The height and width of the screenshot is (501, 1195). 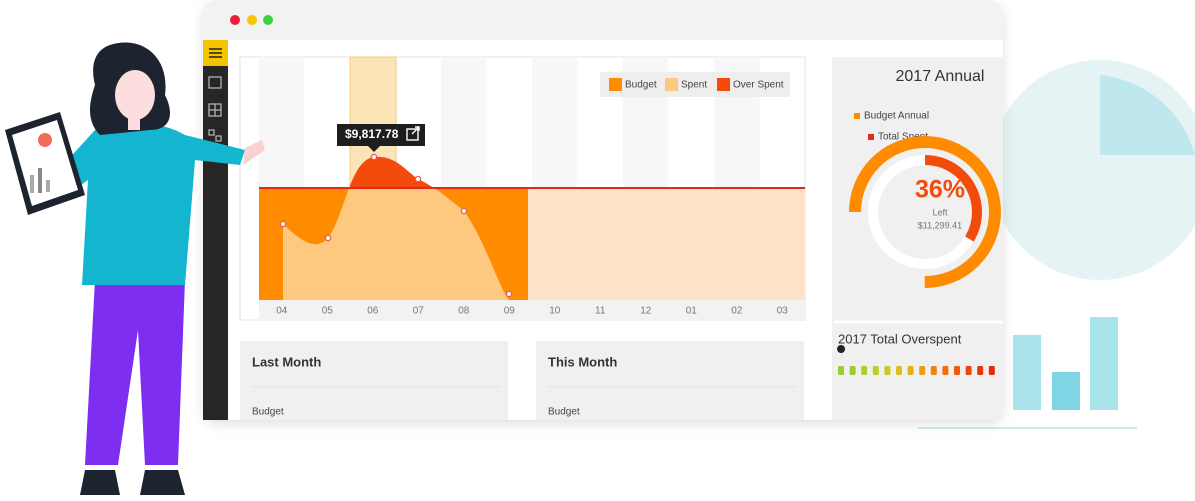 I want to click on tooltip, so click(x=381, y=135).